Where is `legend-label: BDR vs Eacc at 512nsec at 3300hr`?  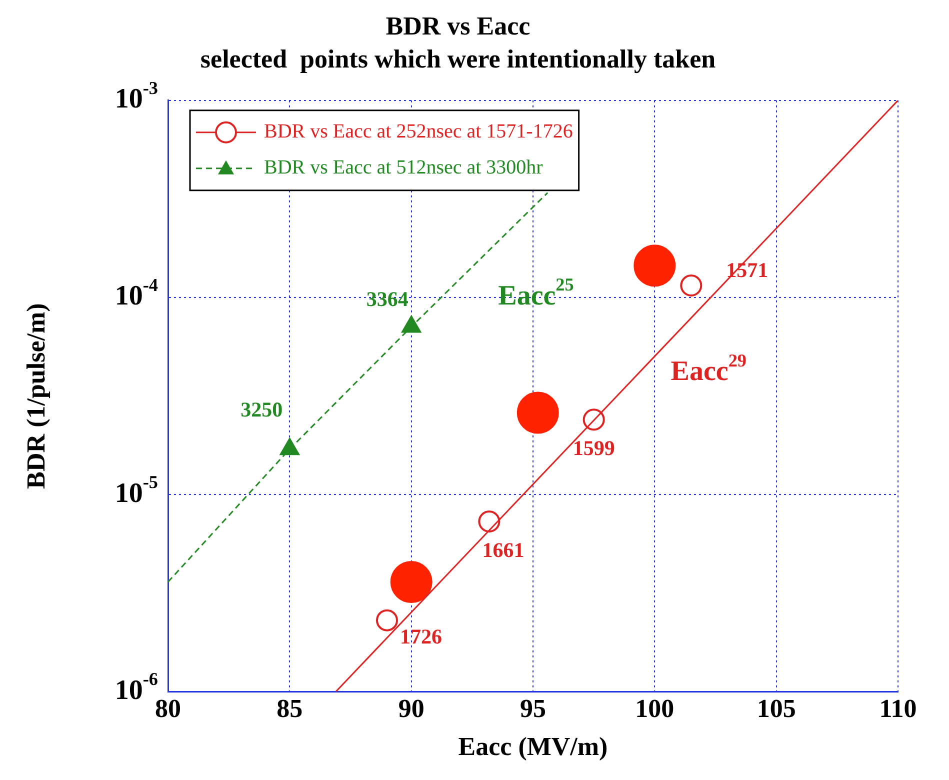 legend-label: BDR vs Eacc at 512nsec at 3300hr is located at coordinates (404, 167).